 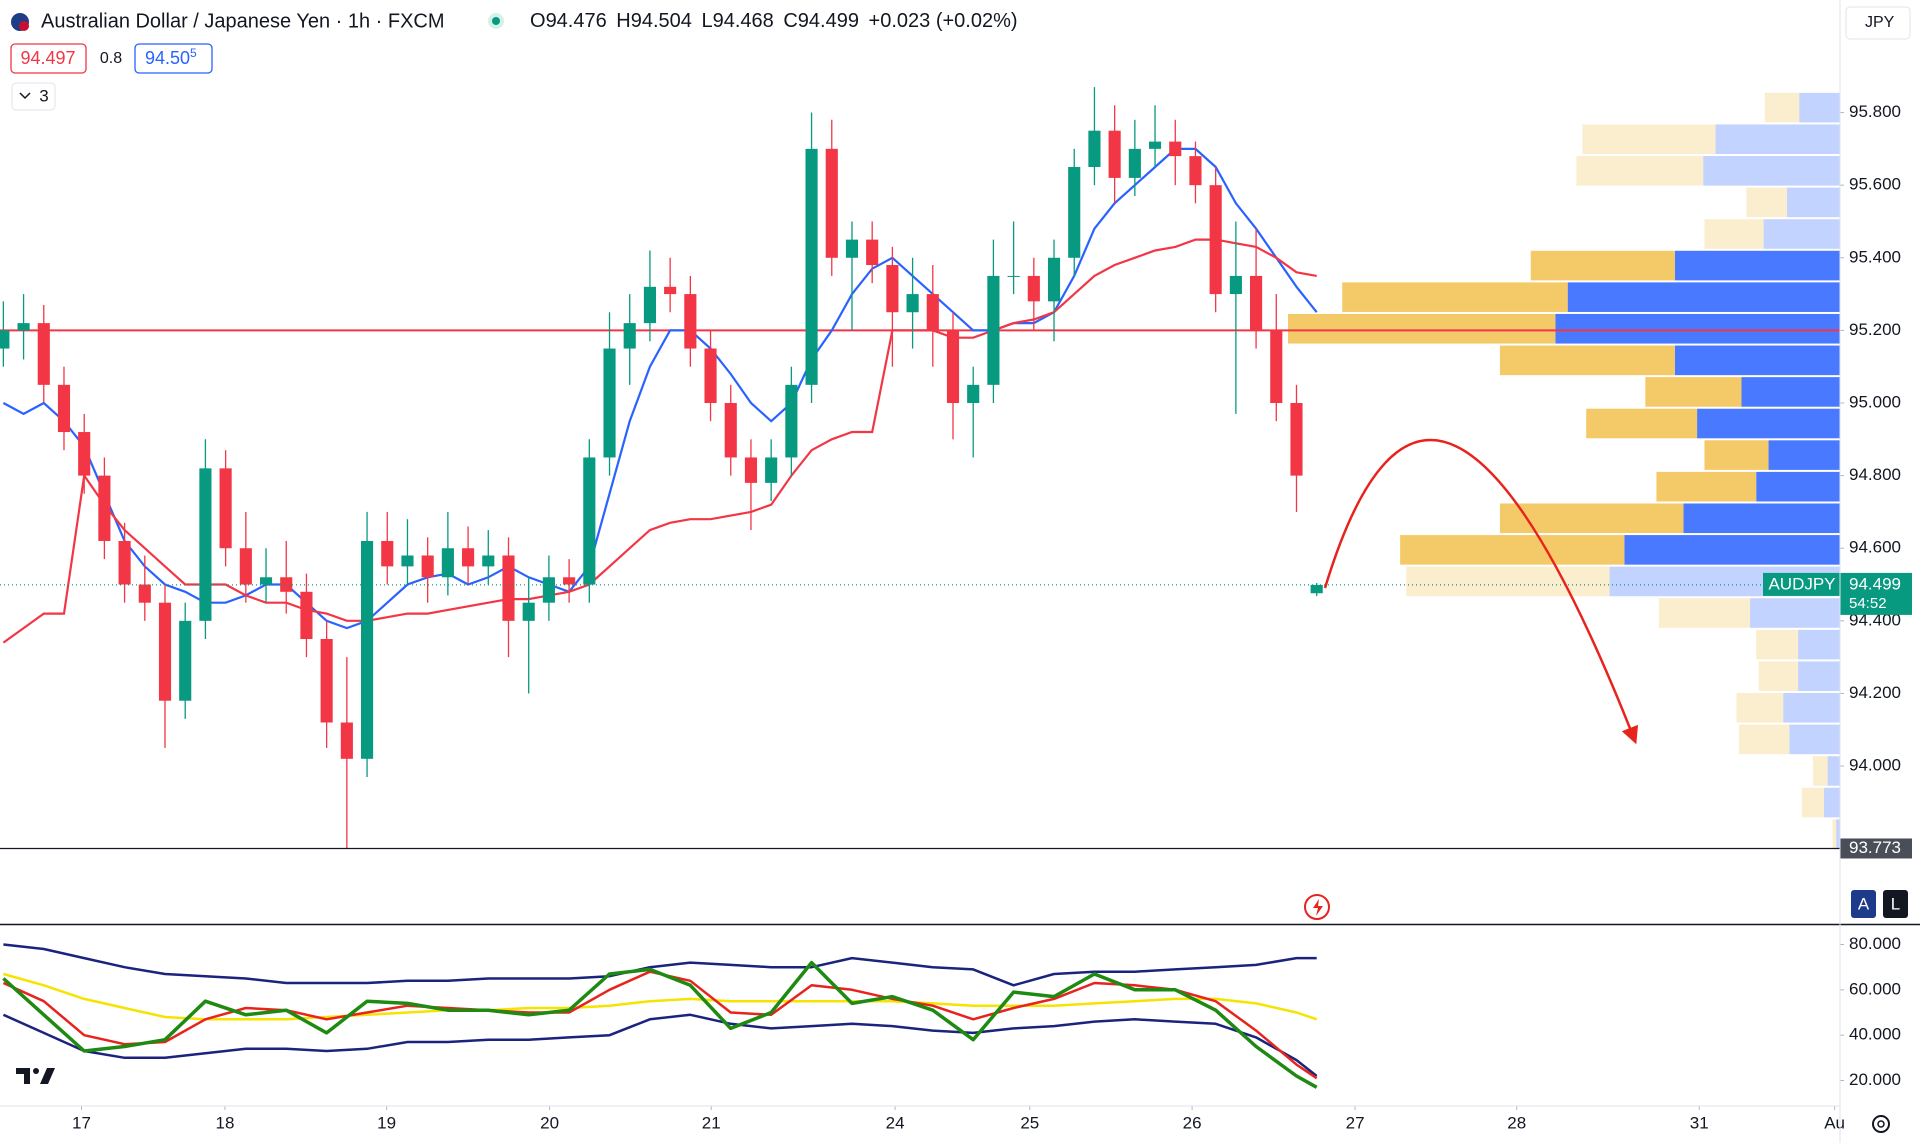 I want to click on x-tick-label: 20, so click(x=549, y=1122).